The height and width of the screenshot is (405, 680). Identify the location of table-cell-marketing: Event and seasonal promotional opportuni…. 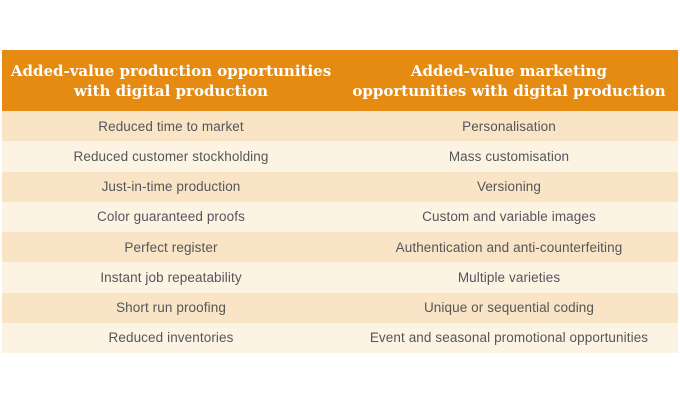
(509, 338).